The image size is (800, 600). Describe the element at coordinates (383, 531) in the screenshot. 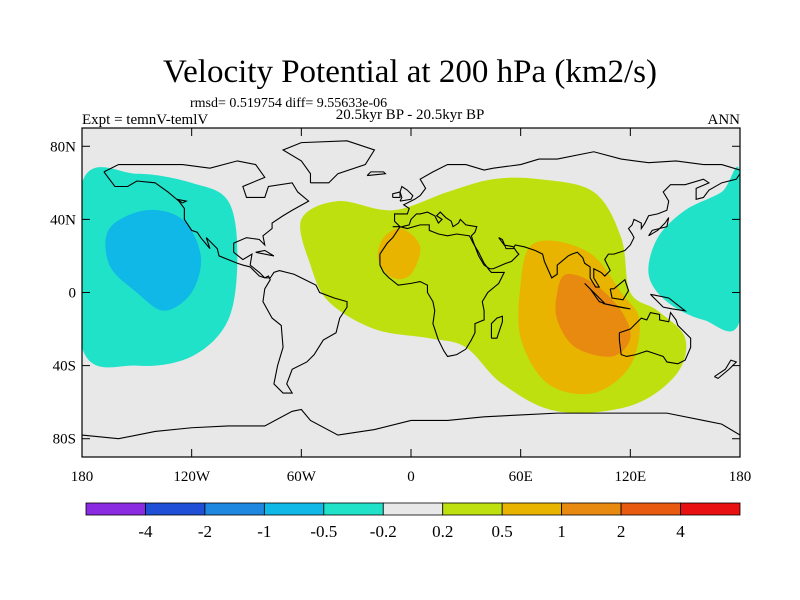

I see `colorbar-label: -0.2` at that location.